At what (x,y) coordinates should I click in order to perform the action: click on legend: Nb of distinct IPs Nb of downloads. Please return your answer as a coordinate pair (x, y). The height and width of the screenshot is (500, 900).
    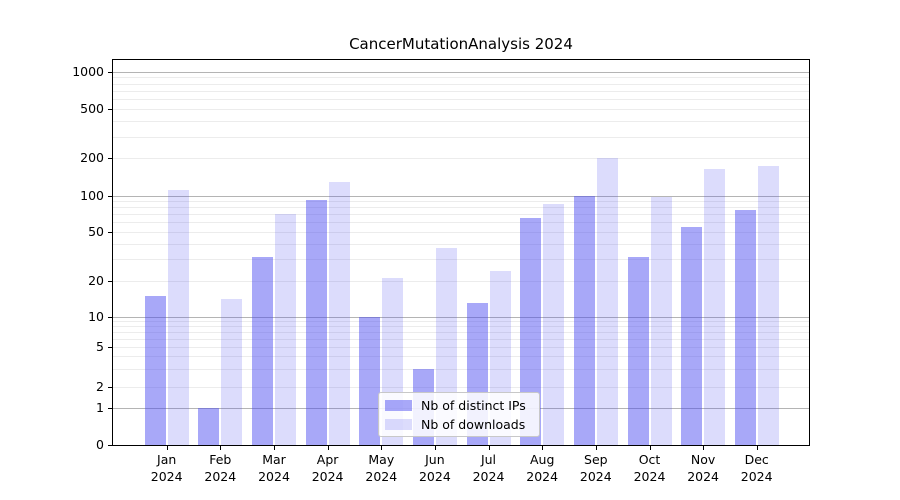
    Looking at the image, I should click on (459, 414).